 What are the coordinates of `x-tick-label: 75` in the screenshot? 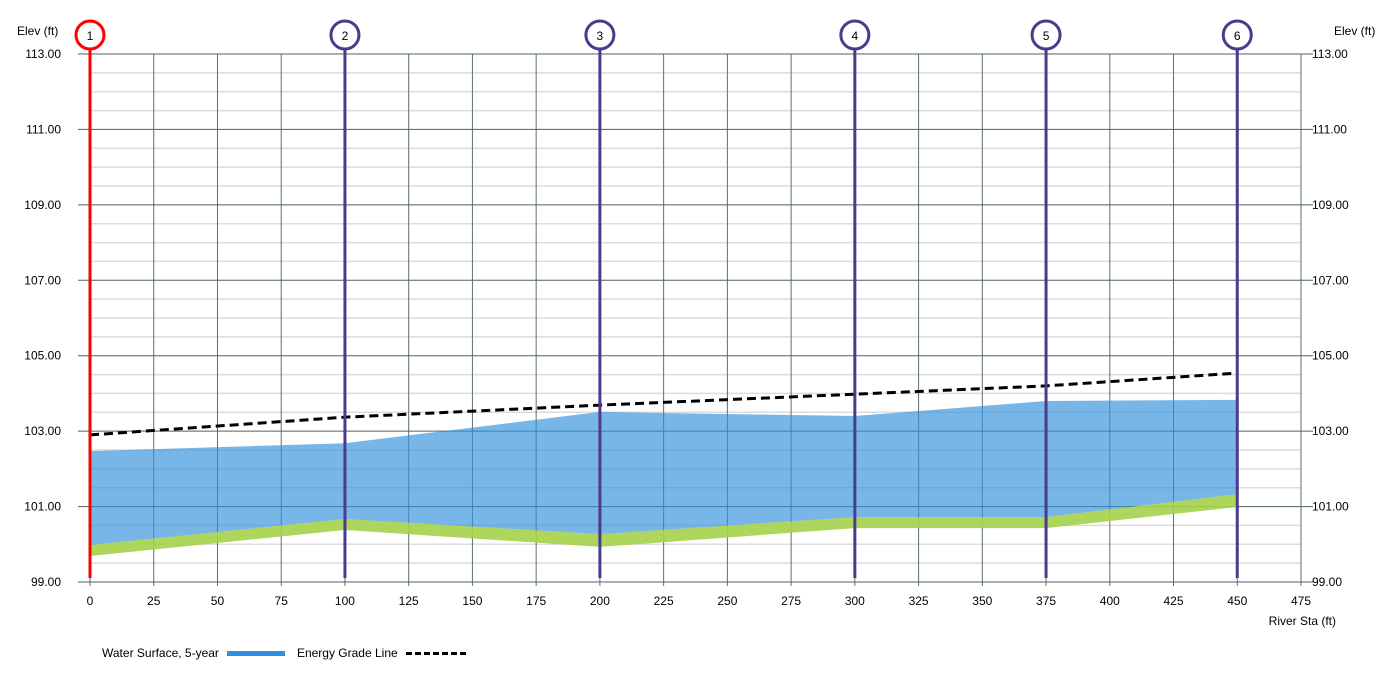 It's located at (282, 601).